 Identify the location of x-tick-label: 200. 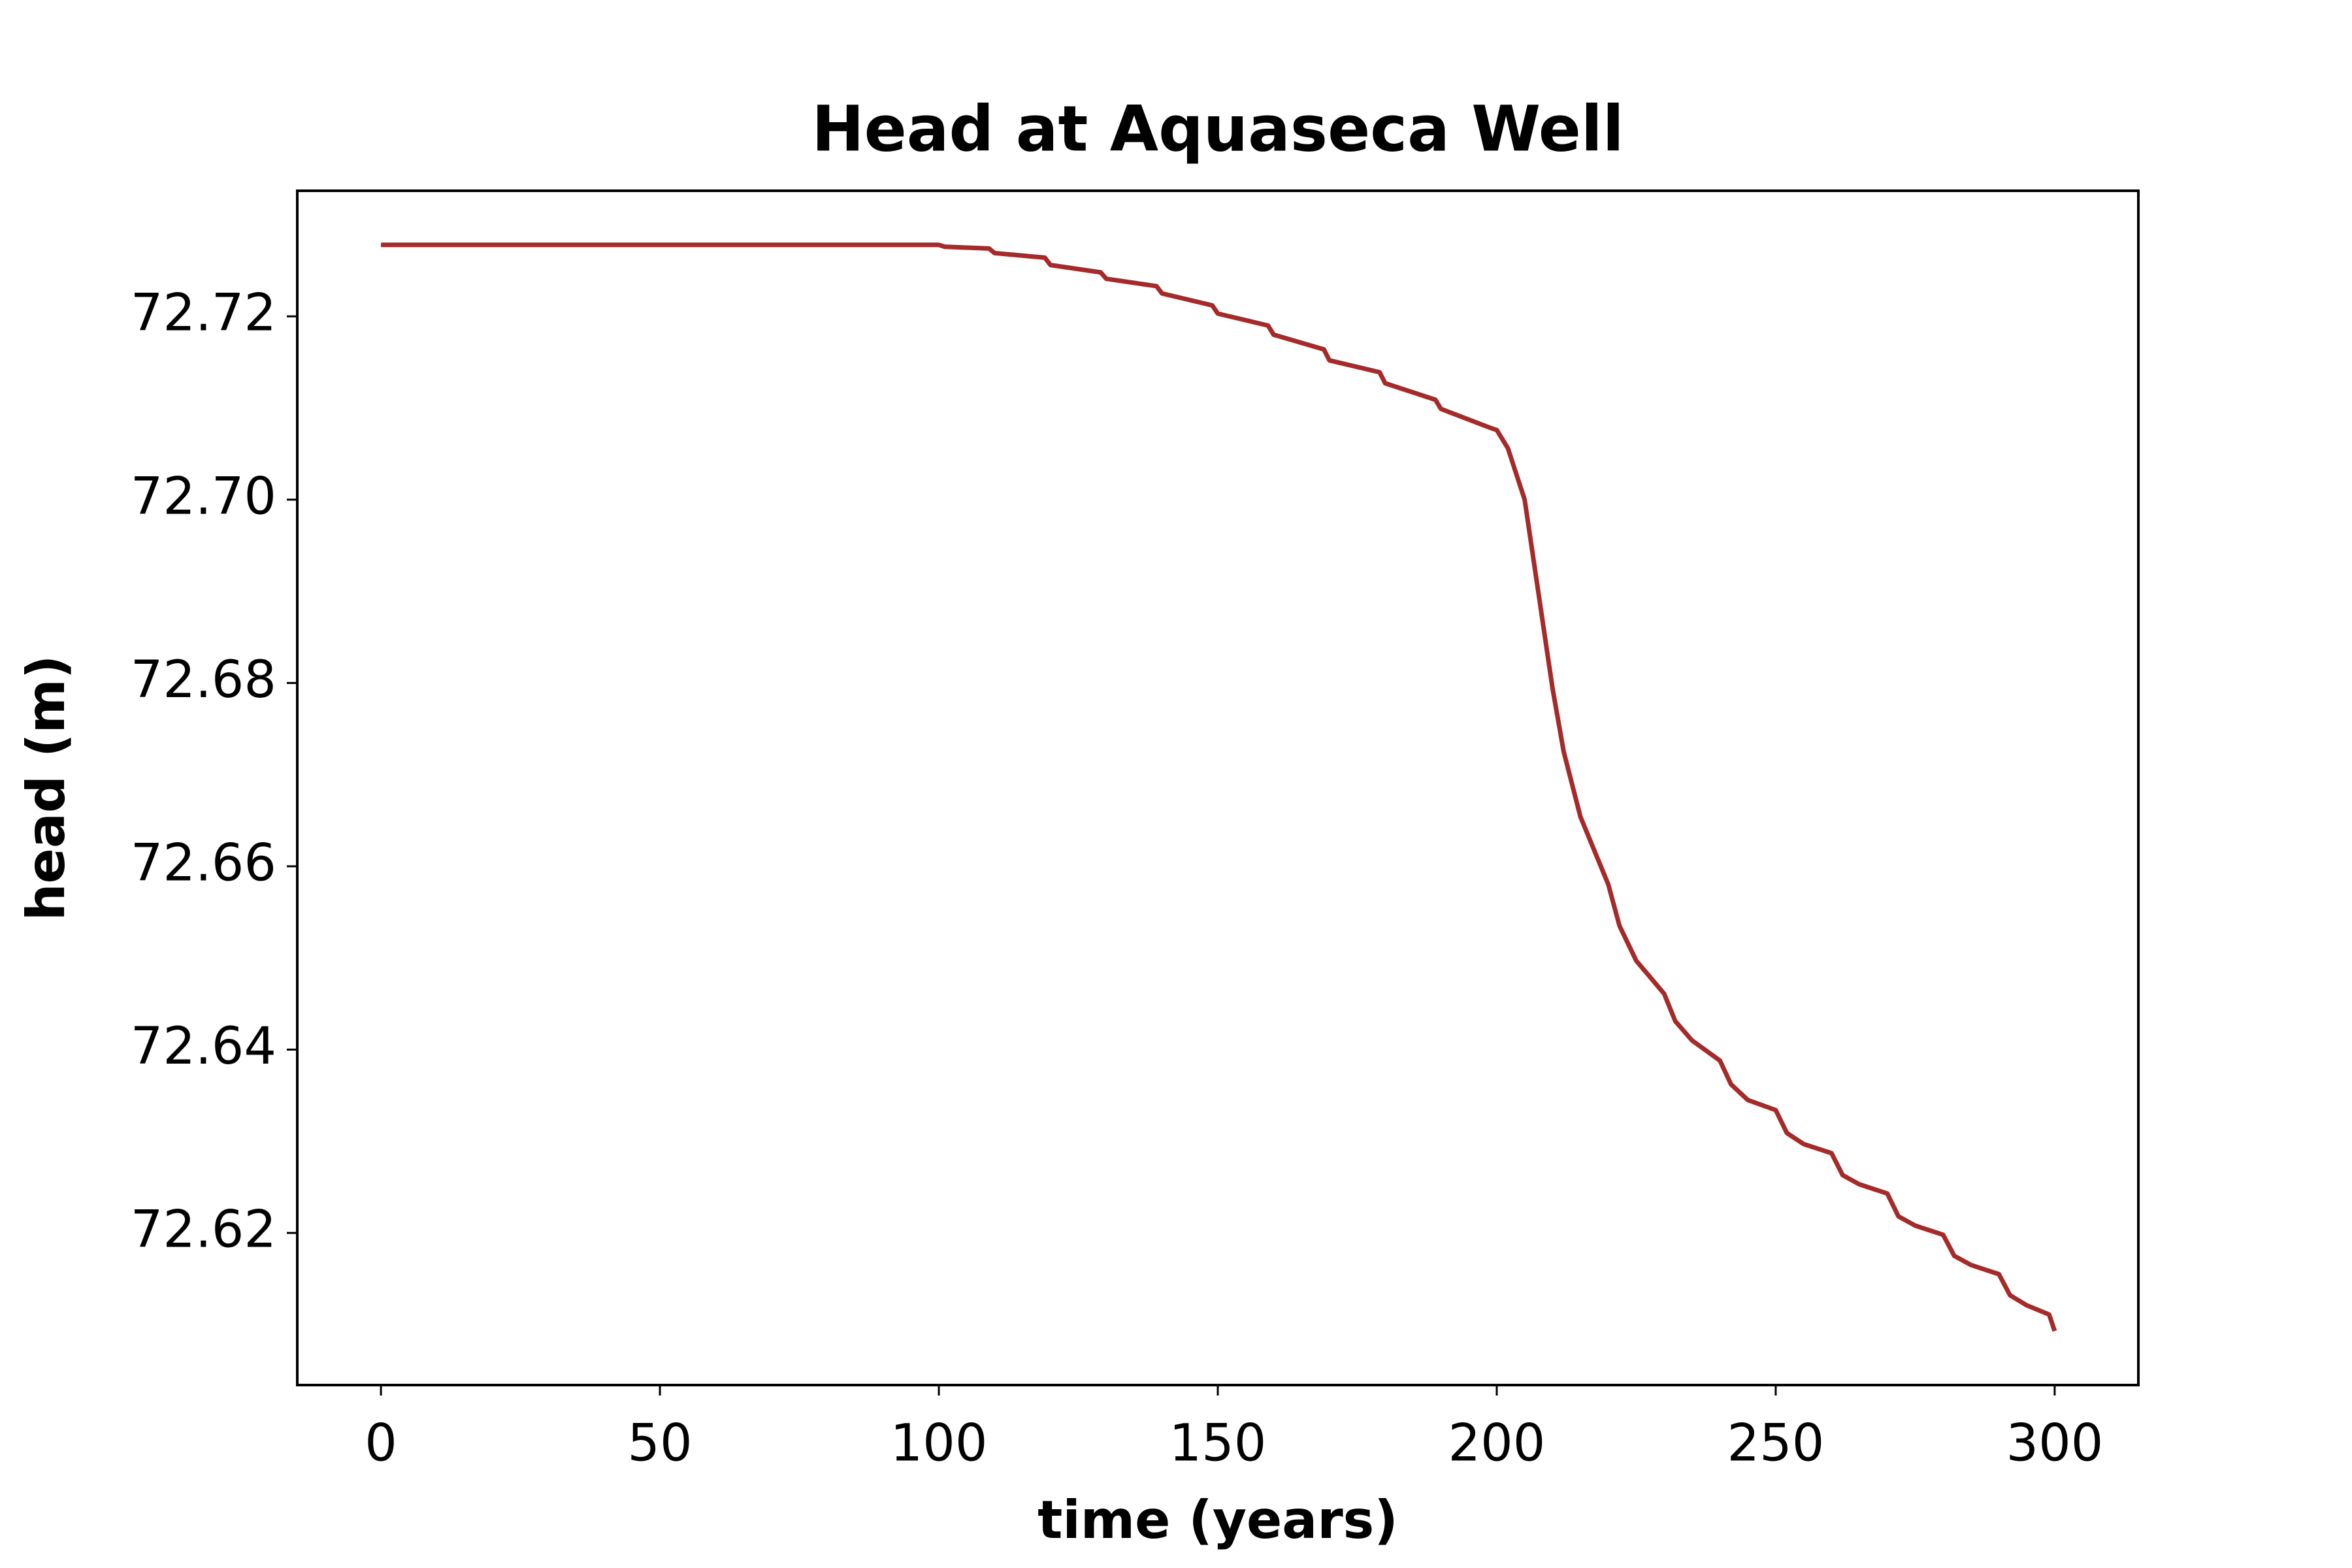
(1497, 1443).